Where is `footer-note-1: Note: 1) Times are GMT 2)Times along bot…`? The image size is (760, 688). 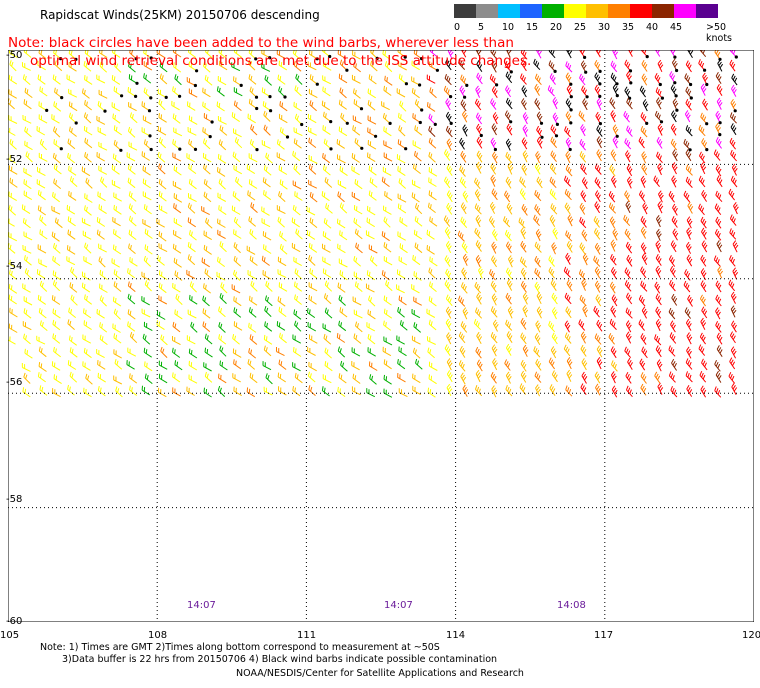
footer-note-1: Note: 1) Times are GMT 2)Times along bot… is located at coordinates (240, 647).